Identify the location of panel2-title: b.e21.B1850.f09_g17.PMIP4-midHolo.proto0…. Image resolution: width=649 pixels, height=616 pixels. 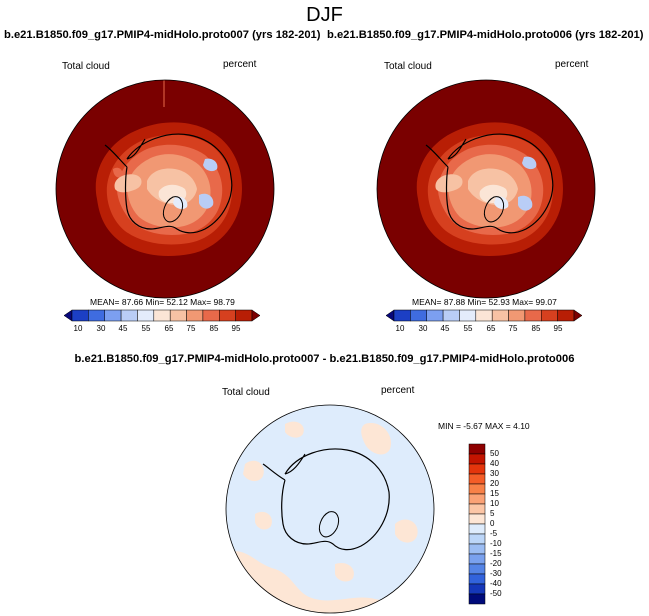
(485, 35).